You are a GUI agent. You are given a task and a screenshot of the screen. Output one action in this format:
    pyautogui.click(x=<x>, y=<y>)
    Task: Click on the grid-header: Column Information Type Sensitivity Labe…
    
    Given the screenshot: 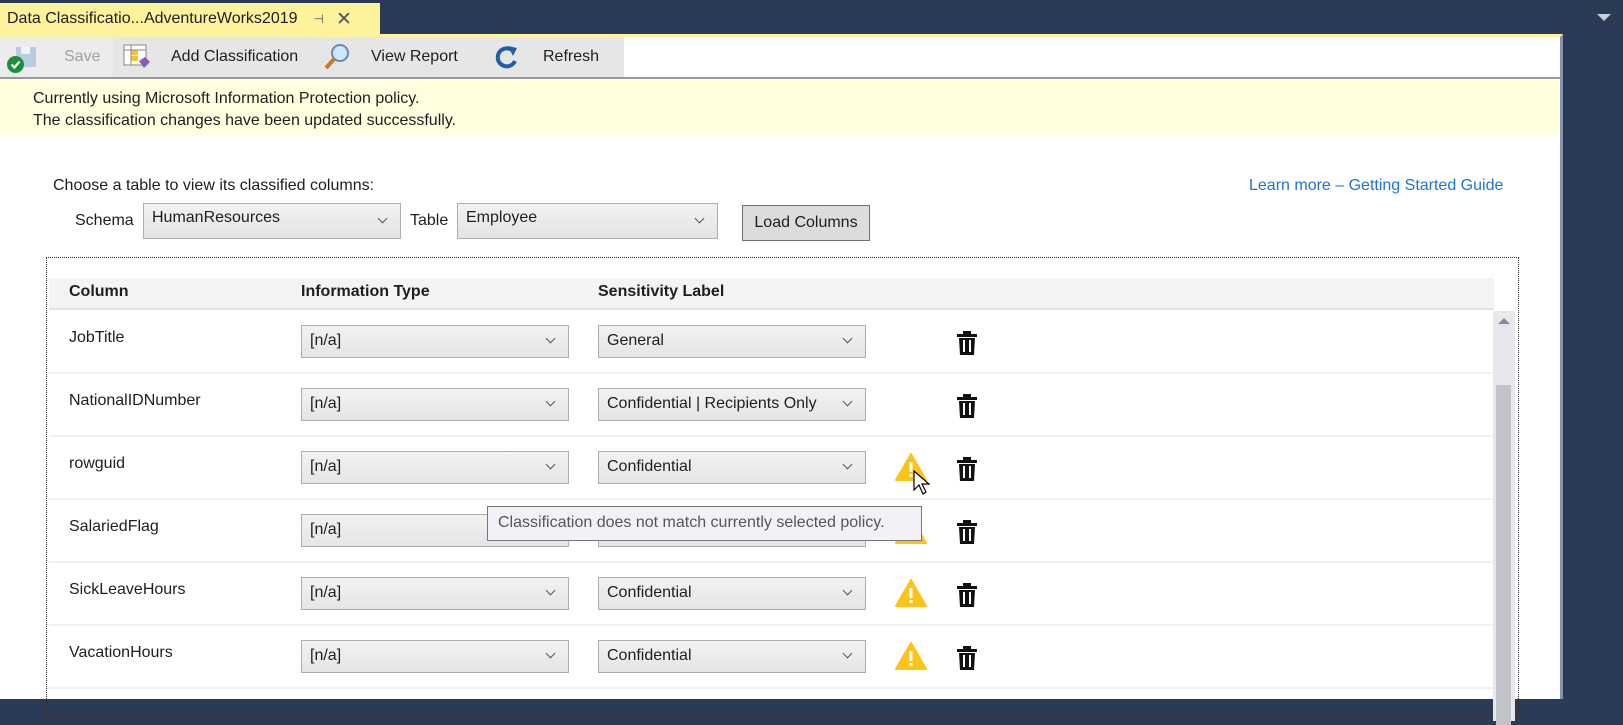 What is the action you would take?
    pyautogui.click(x=771, y=294)
    